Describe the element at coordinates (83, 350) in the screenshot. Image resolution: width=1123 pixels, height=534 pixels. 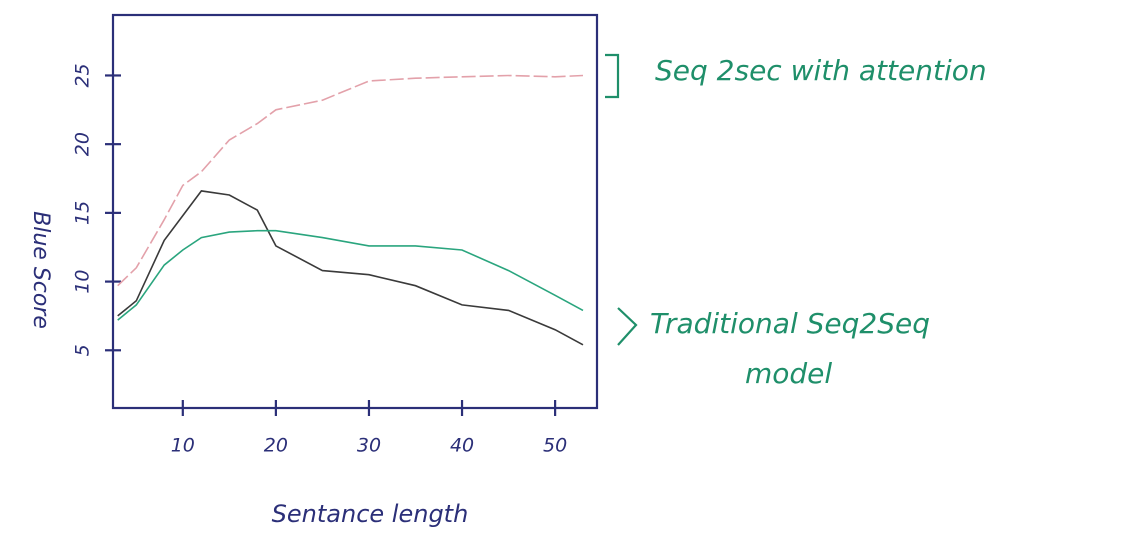
I see `y-tick-label: 5` at that location.